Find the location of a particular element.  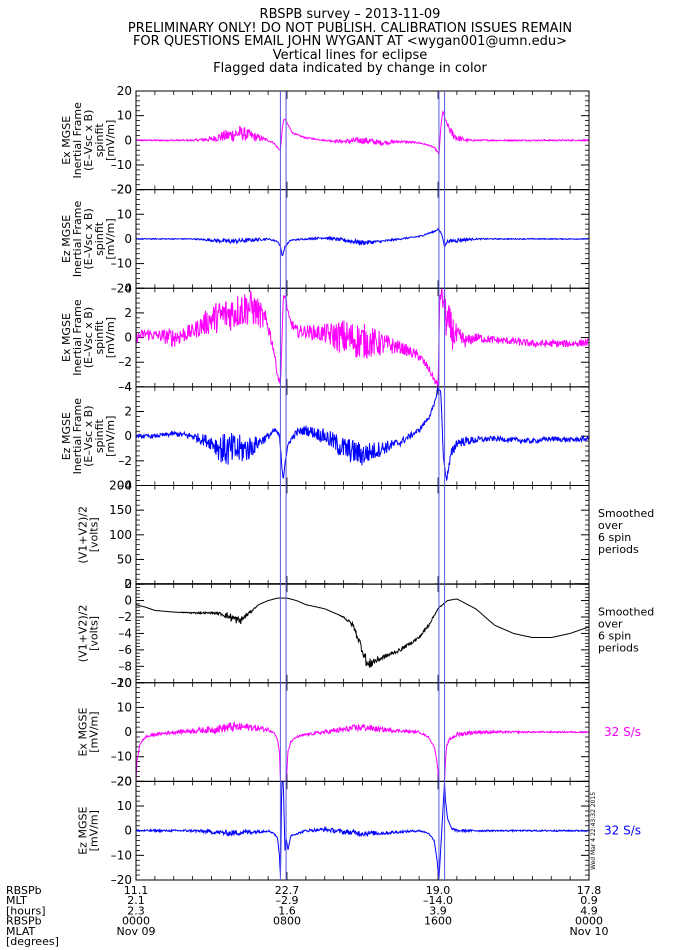

y-tick-label: 50 is located at coordinates (124, 559).